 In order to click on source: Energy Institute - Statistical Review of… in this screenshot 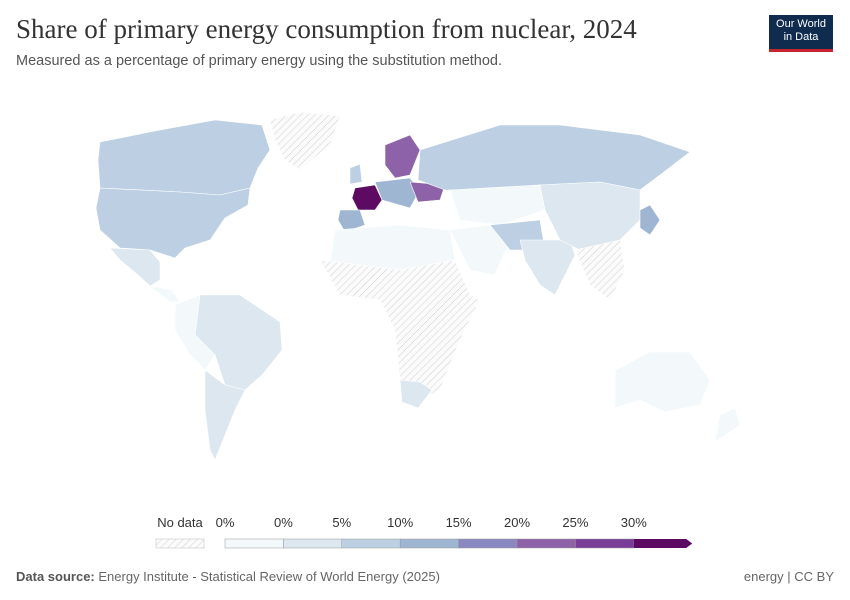, I will do `click(269, 576)`.